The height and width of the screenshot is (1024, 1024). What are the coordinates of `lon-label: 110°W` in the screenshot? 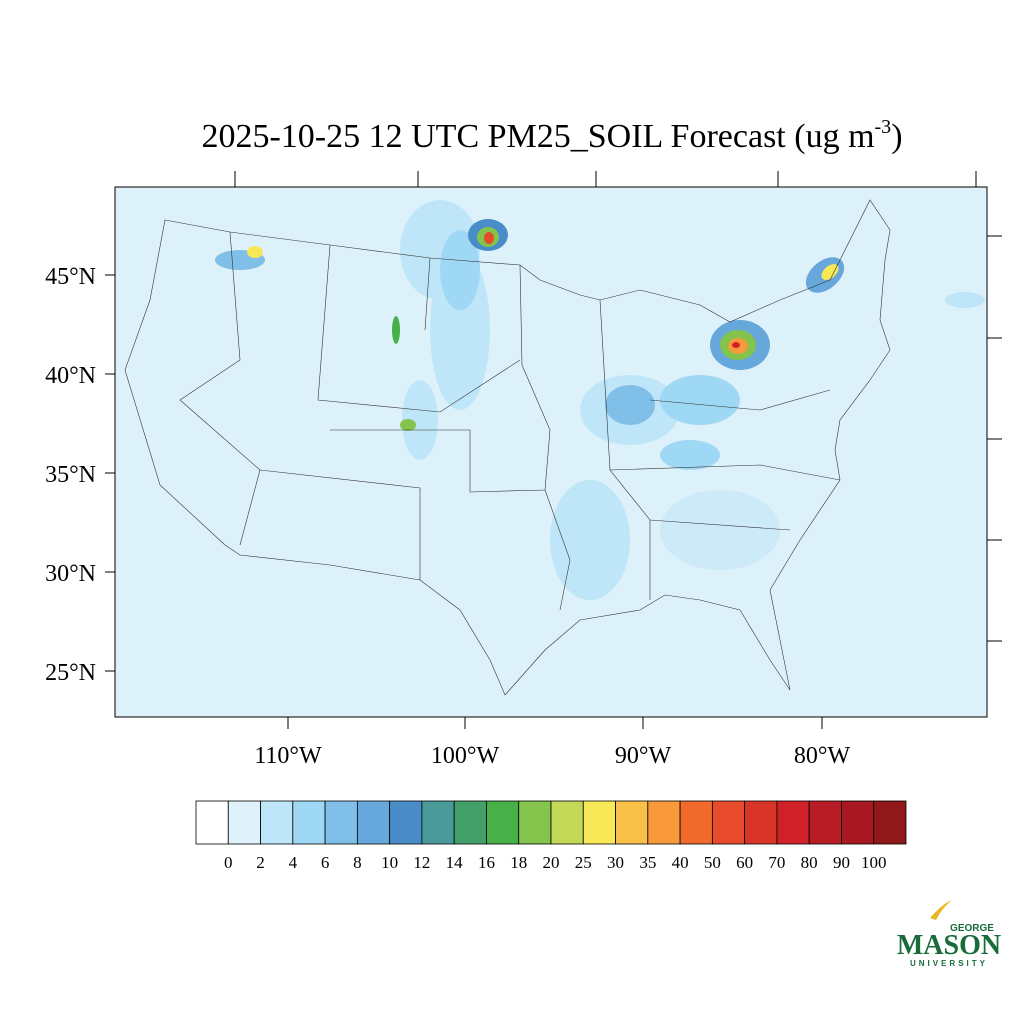 It's located at (288, 756).